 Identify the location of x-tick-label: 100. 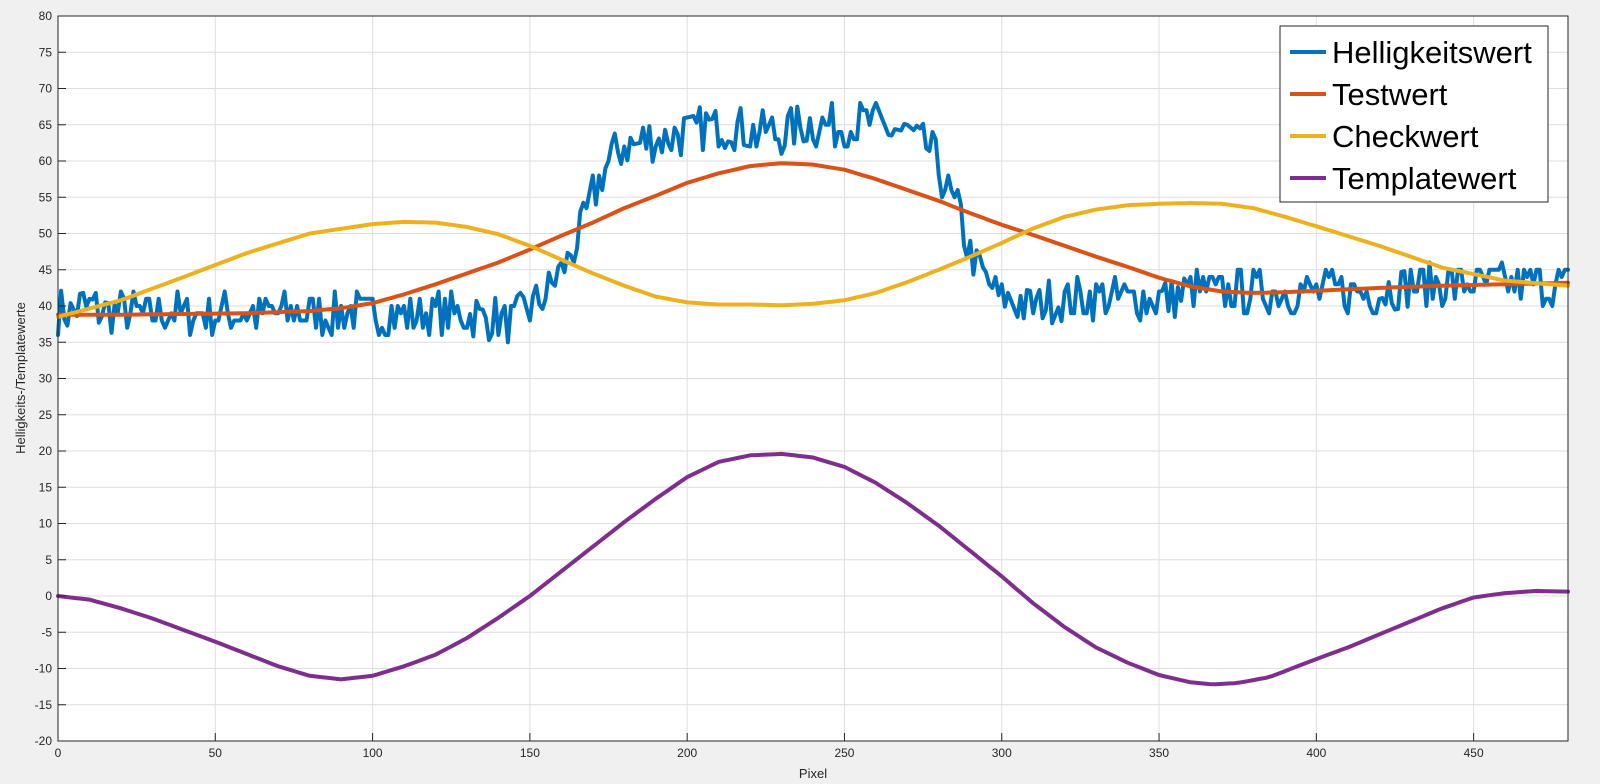
(373, 753).